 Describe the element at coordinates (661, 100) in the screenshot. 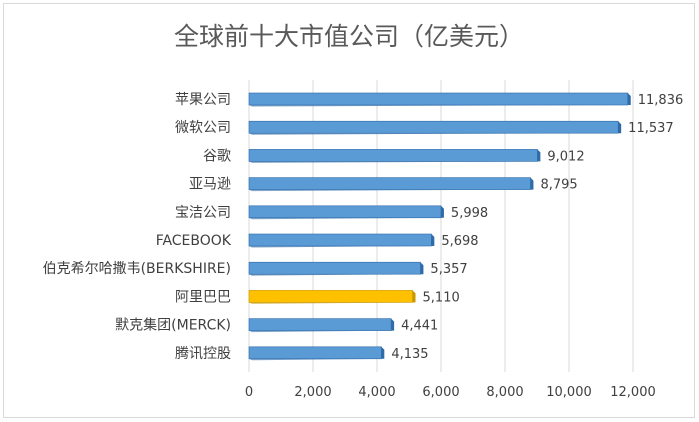

I see `data-label: 11,836` at that location.